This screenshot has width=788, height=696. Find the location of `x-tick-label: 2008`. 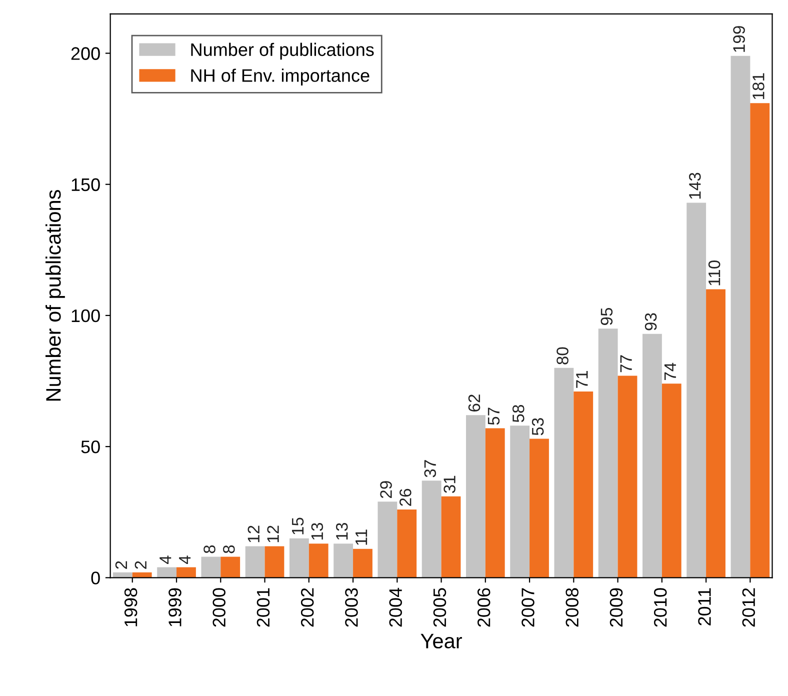

x-tick-label: 2008 is located at coordinates (572, 607).